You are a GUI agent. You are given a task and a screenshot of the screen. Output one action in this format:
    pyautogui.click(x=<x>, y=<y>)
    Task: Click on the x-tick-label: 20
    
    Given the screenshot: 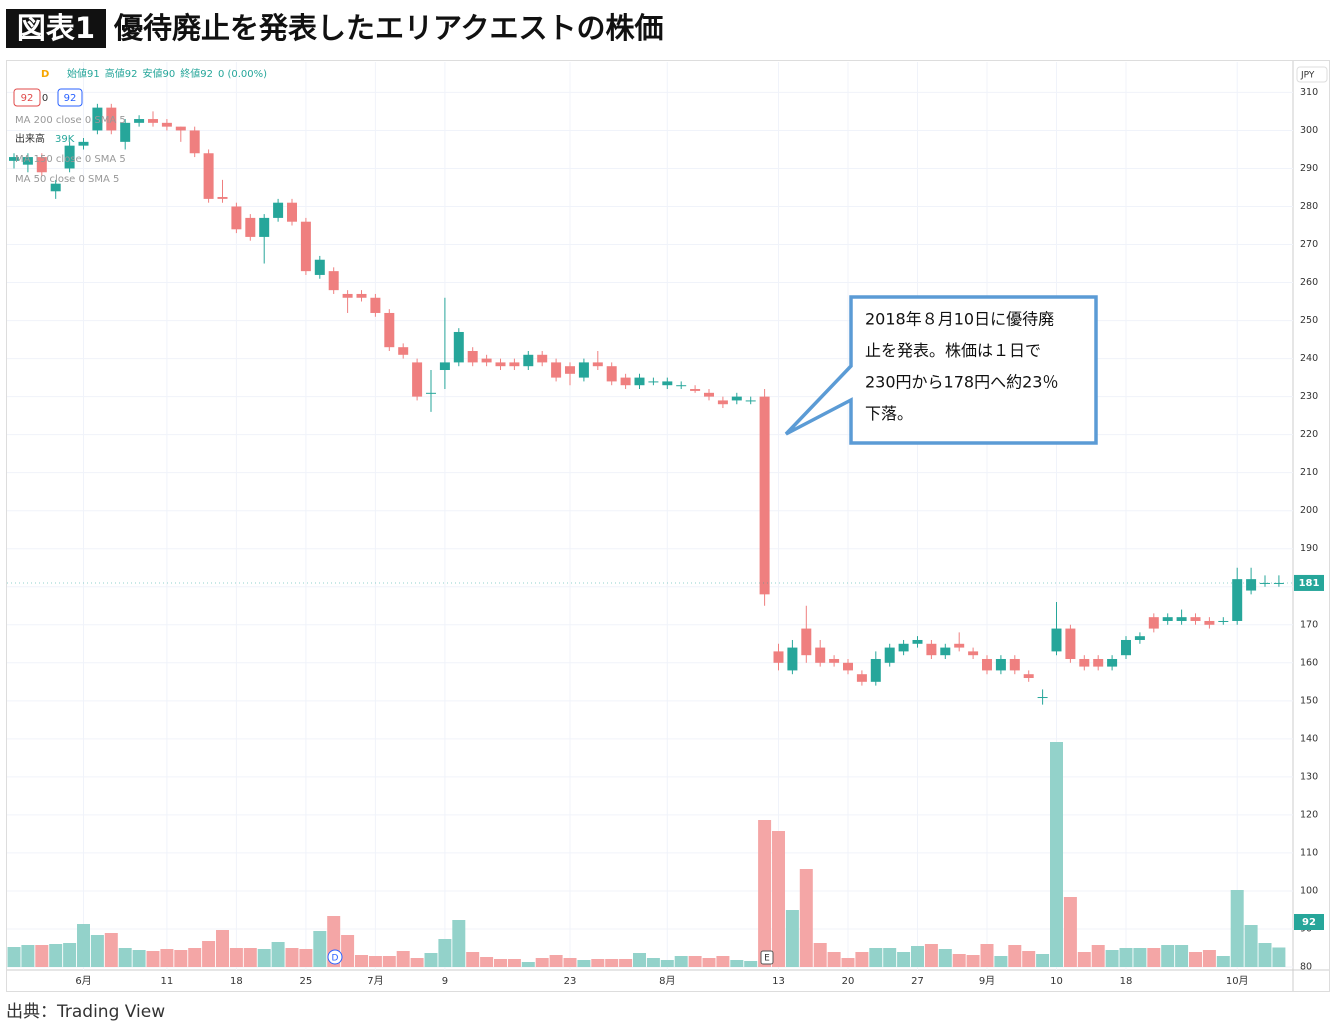 What is the action you would take?
    pyautogui.click(x=848, y=981)
    